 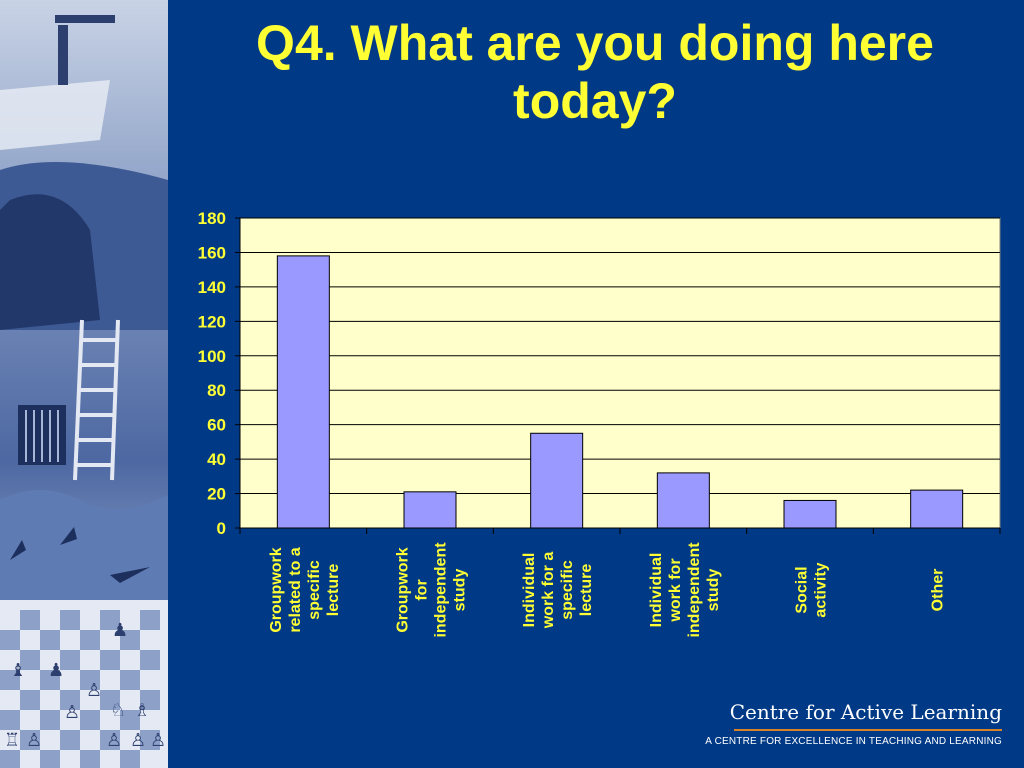 I want to click on x-category-label: Groupwork for independent study, so click(x=432, y=590).